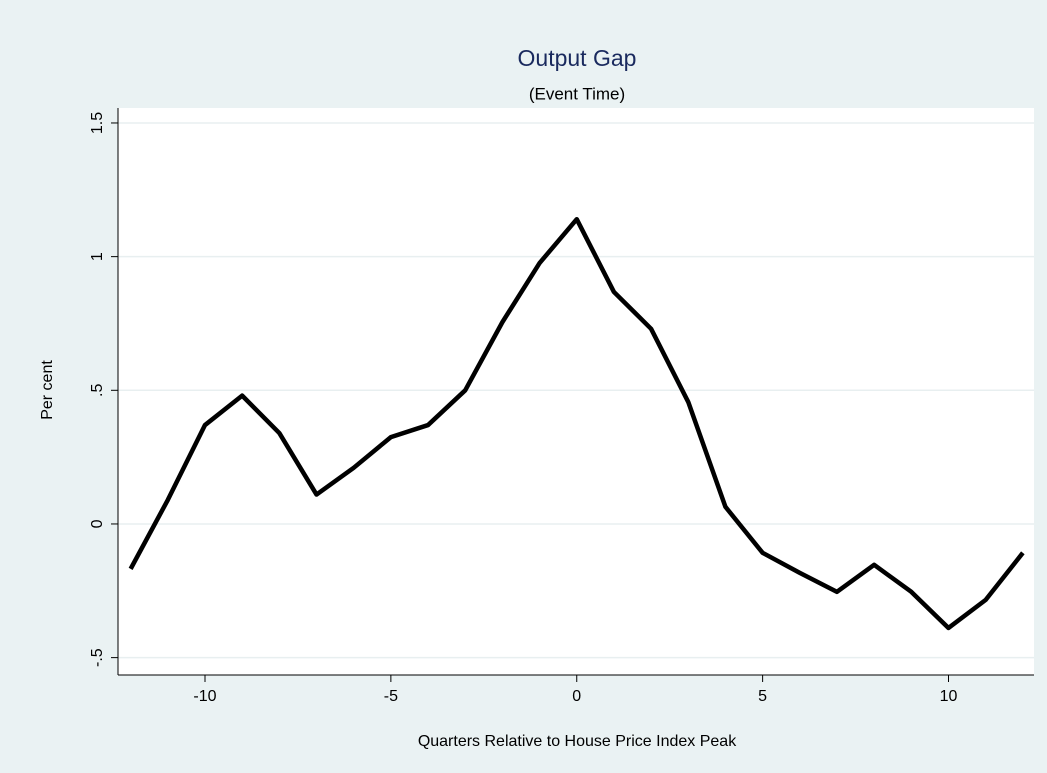 This screenshot has width=1047, height=773. What do you see at coordinates (577, 58) in the screenshot?
I see `chart-title: Output Gap` at bounding box center [577, 58].